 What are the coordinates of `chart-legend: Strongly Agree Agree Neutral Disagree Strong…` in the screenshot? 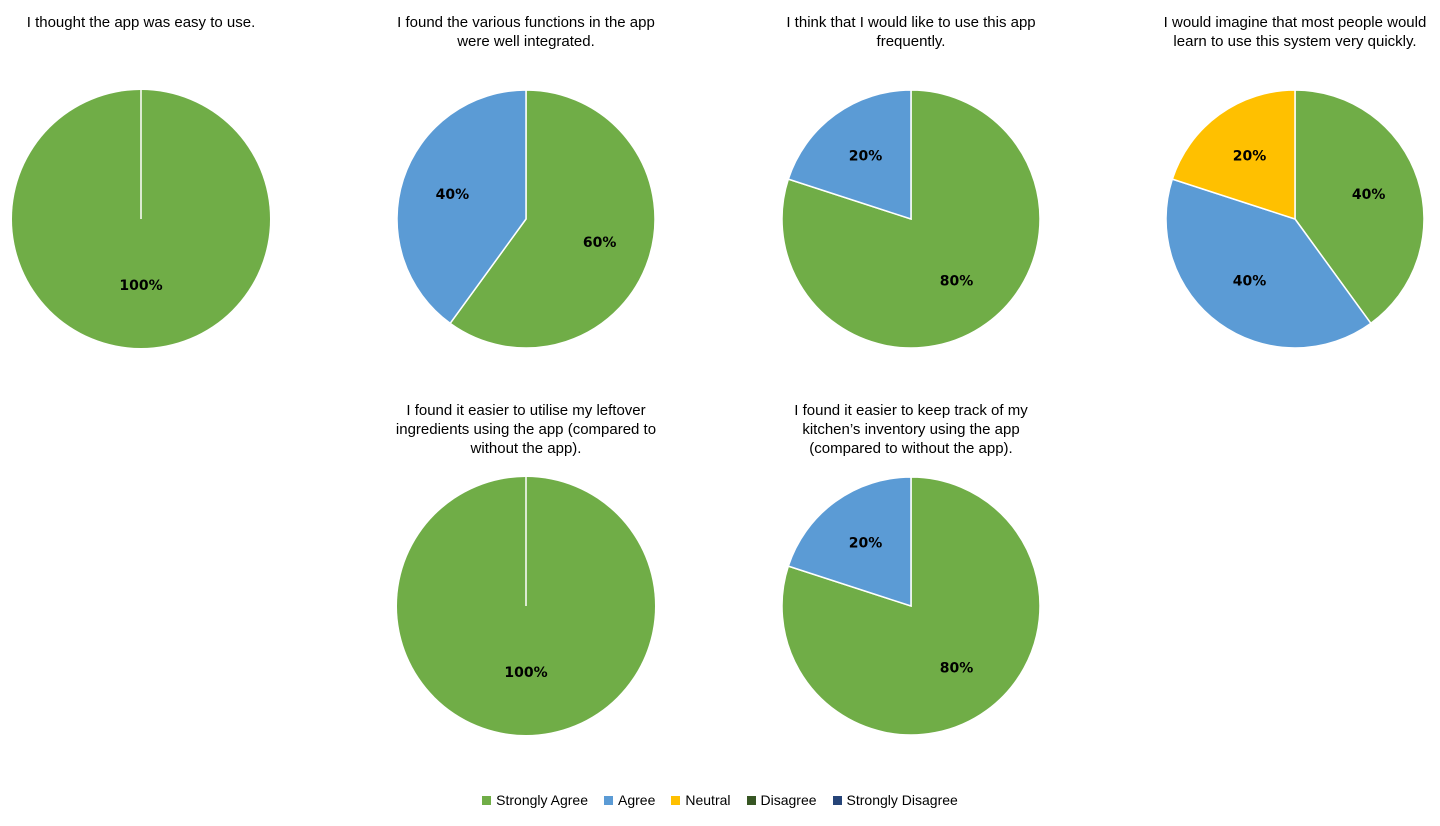 It's located at (720, 800).